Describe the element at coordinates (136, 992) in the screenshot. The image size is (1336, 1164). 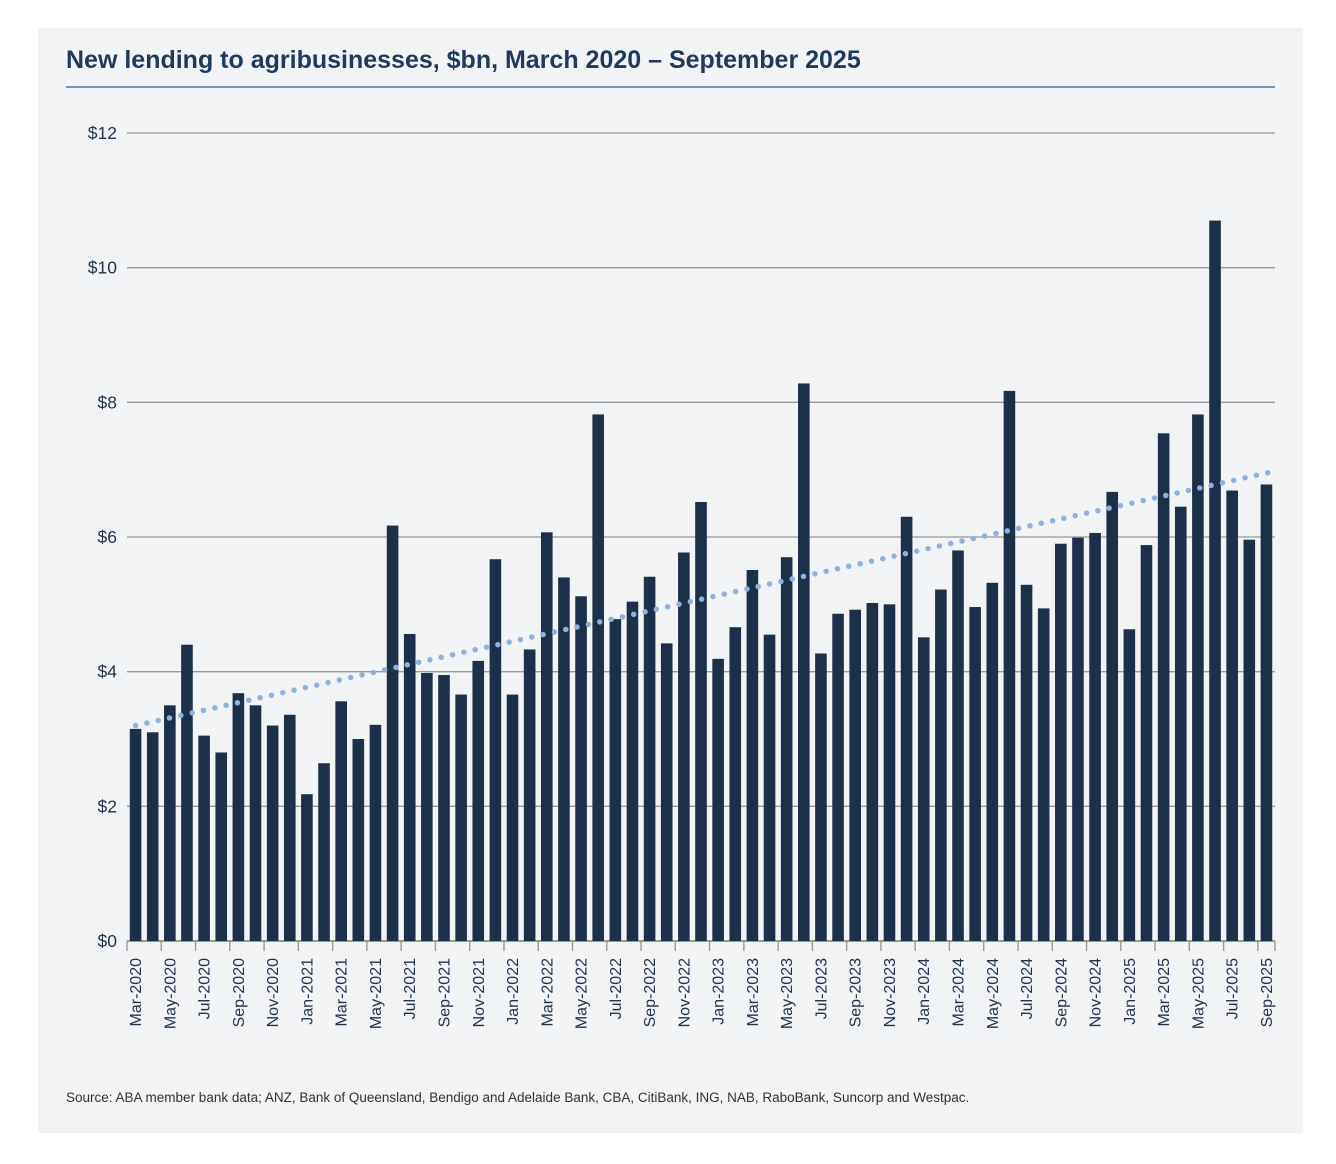
I see `x-axis-label: Mar-2020` at that location.